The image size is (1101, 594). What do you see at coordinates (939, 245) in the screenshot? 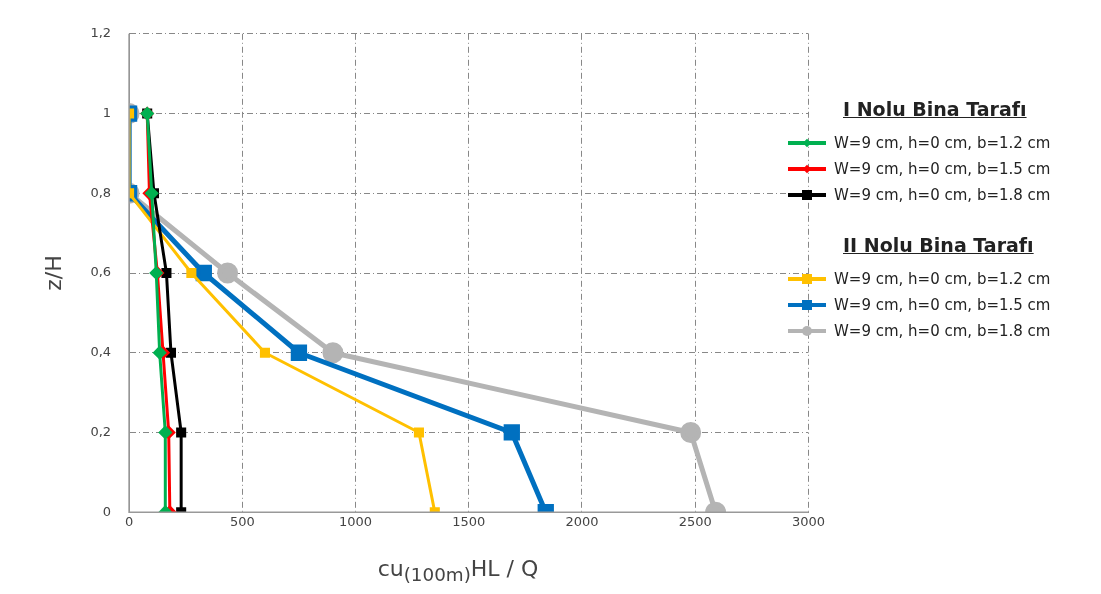
I see `text: II Nolu Bina Tarafı` at bounding box center [939, 245].